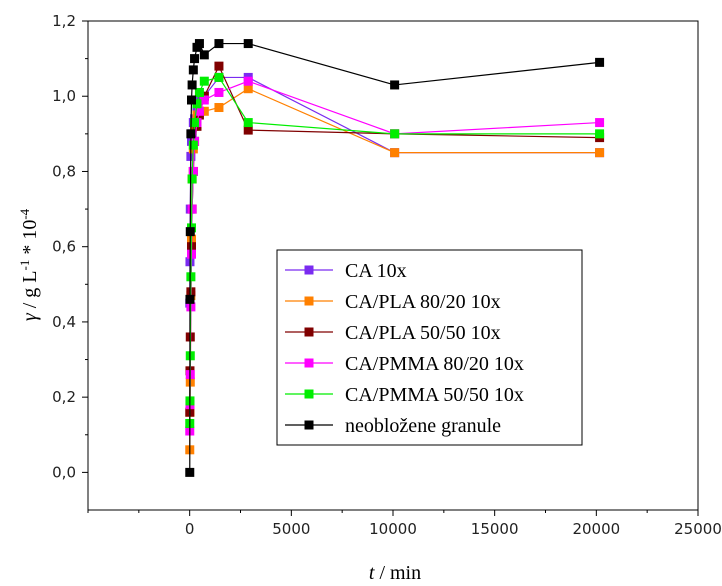  I want to click on legend-label: CA/PLA 50/50 10x, so click(423, 333).